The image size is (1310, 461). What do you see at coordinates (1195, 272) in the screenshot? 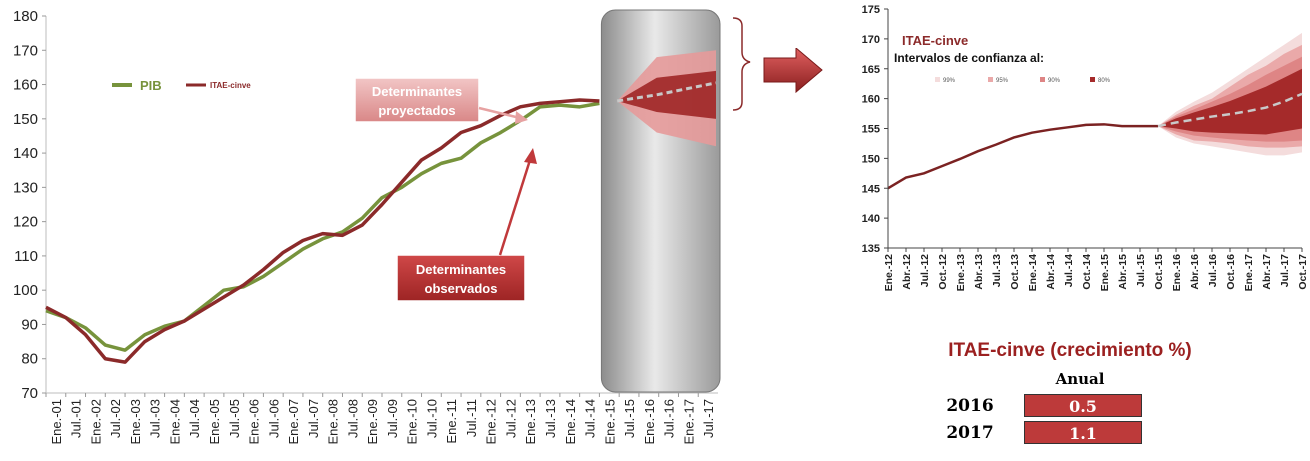
I see `x-tick-label: Abr.-16` at bounding box center [1195, 272].